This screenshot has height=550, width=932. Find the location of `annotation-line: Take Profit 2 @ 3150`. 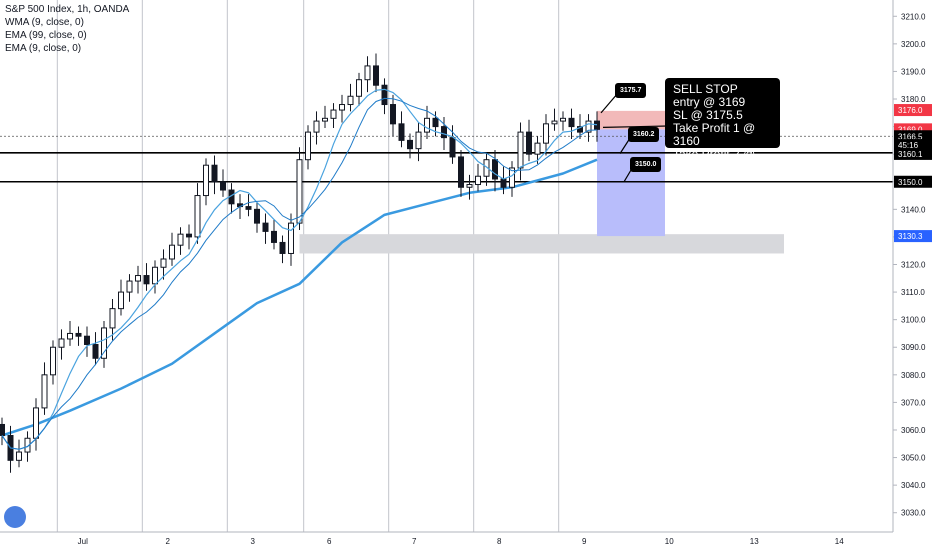

annotation-line: Take Profit 2 @ 3150 is located at coordinates (714, 160).